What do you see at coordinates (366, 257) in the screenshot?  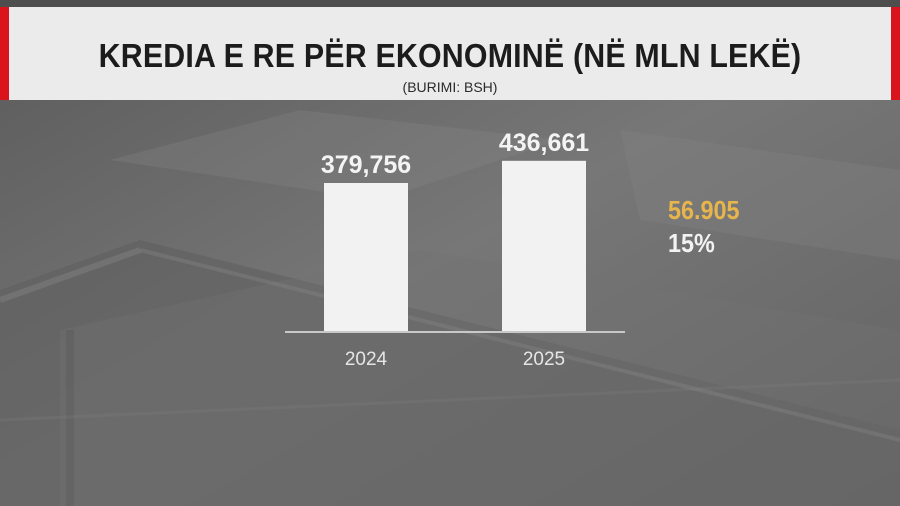 I see `bar-2024` at bounding box center [366, 257].